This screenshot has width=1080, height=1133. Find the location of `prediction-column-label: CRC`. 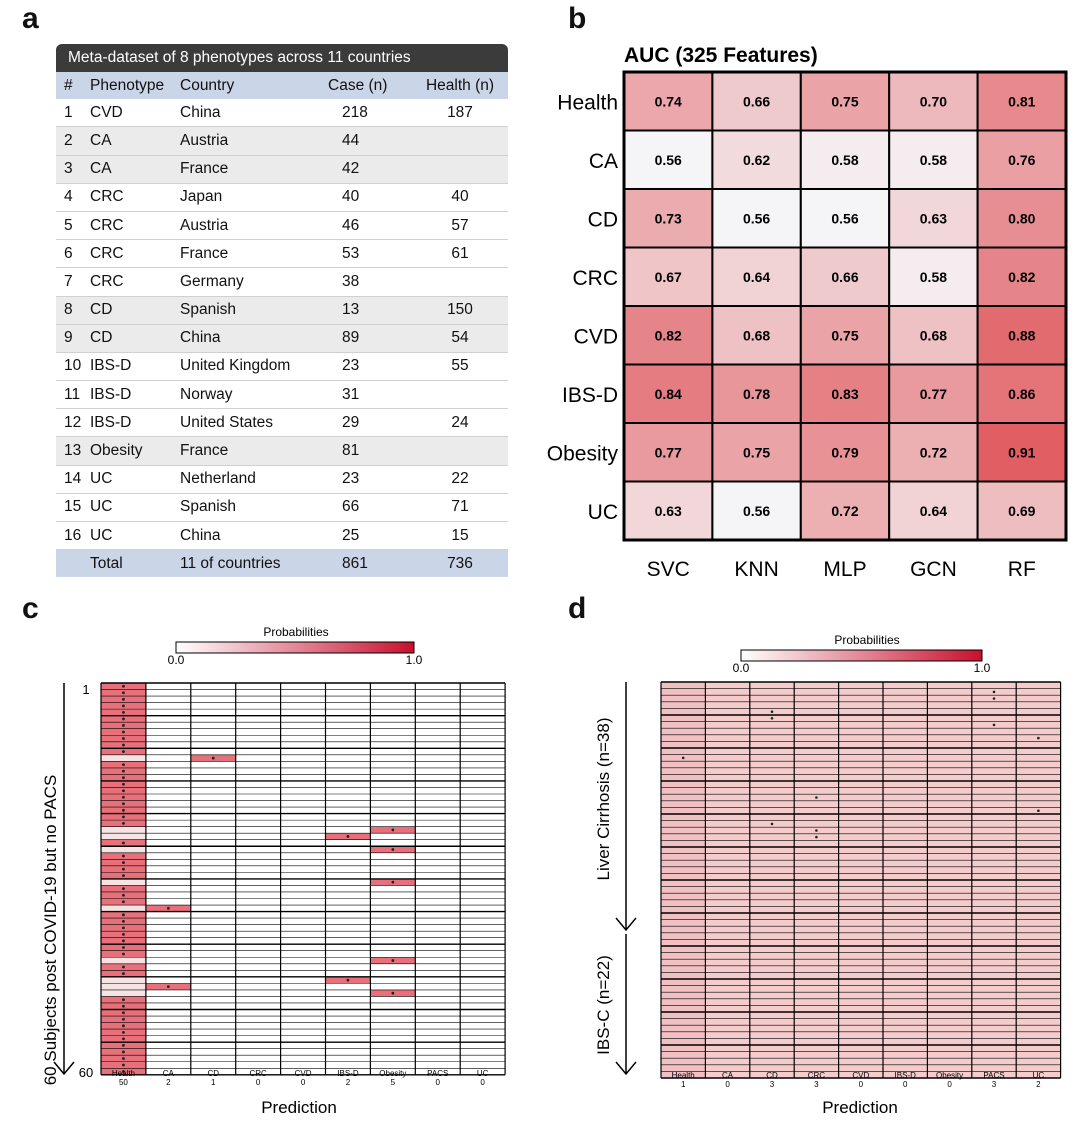

prediction-column-label: CRC is located at coordinates (817, 1075).